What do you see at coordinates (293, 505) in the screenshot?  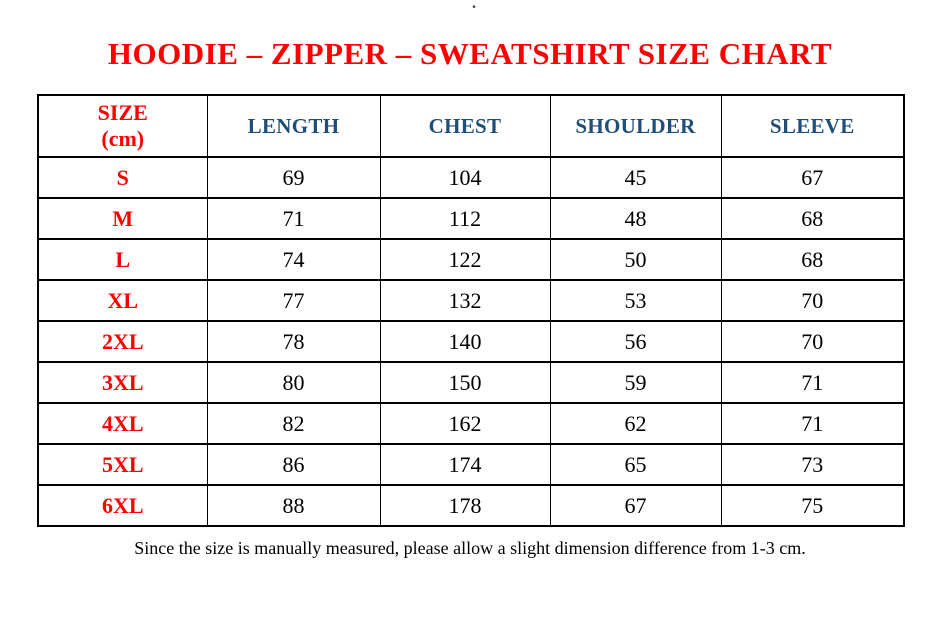 I see `length-value: 88` at bounding box center [293, 505].